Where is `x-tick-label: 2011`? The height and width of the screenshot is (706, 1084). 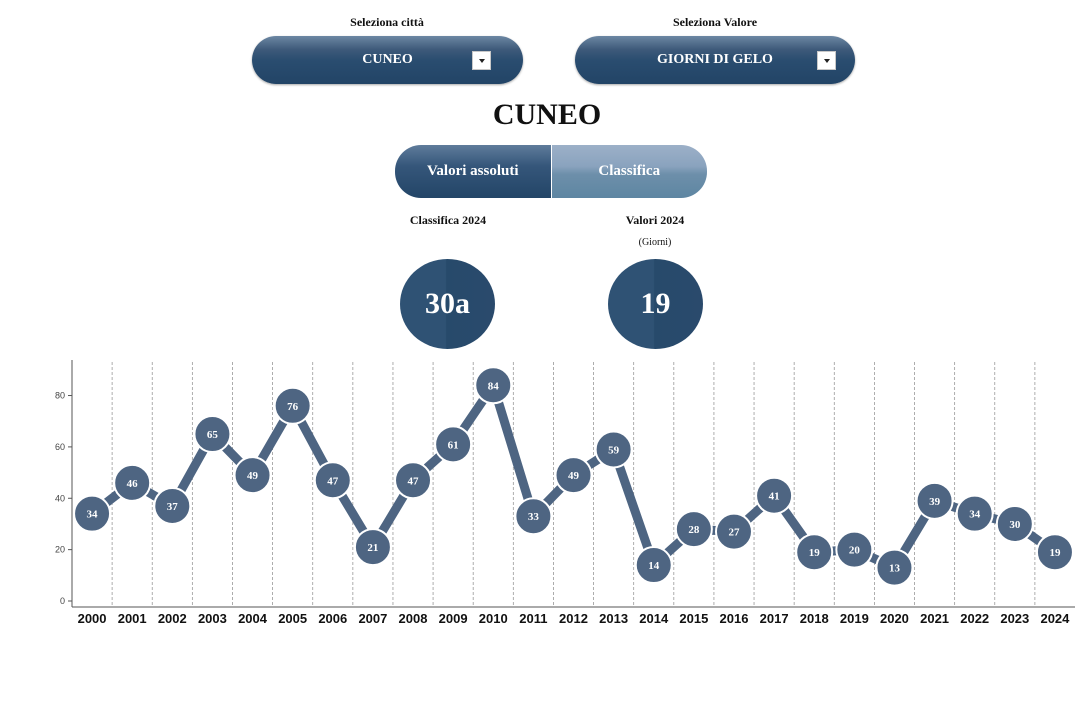 x-tick-label: 2011 is located at coordinates (533, 618).